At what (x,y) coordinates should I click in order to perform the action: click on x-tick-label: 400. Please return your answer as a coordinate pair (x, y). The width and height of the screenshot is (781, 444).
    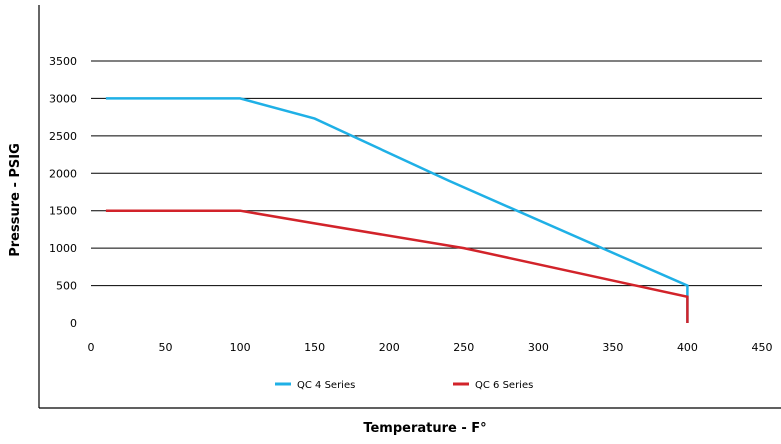
    Looking at the image, I should click on (687, 347).